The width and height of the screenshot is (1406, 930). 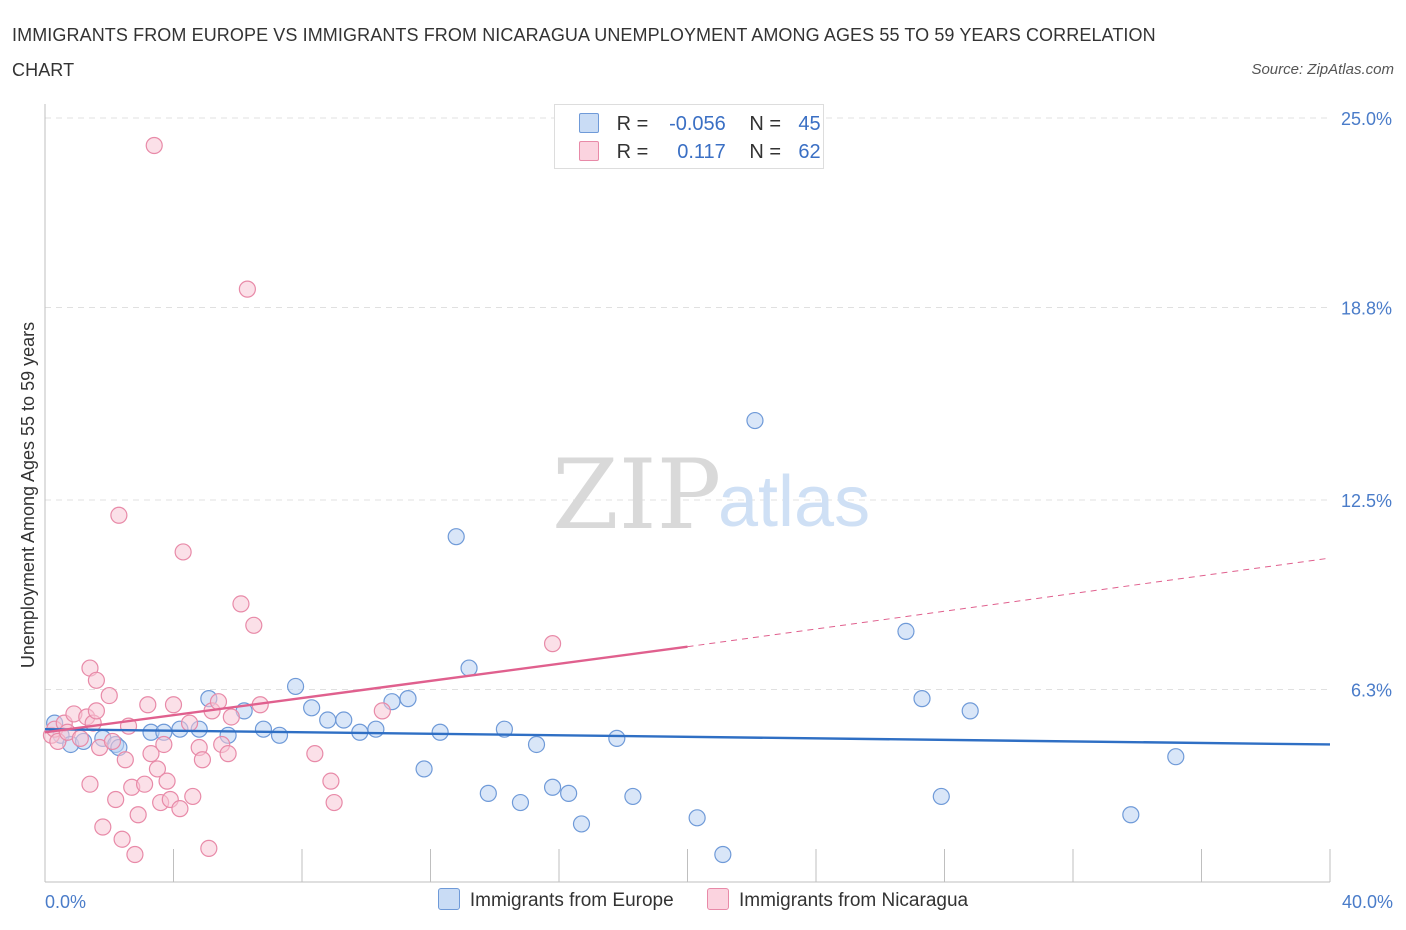 I want to click on legend-r-value: -0.056, so click(x=697, y=124).